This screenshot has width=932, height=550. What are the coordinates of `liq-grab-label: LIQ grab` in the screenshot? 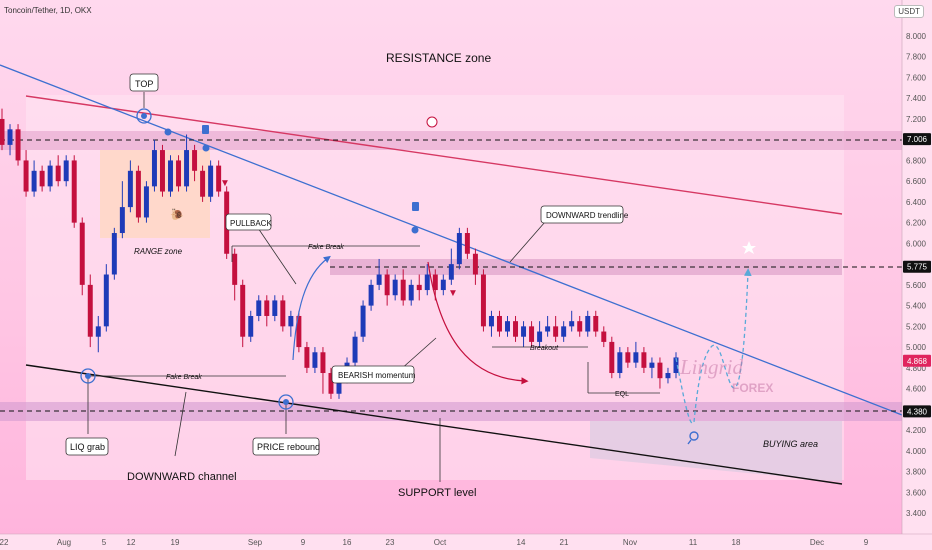 It's located at (87, 447).